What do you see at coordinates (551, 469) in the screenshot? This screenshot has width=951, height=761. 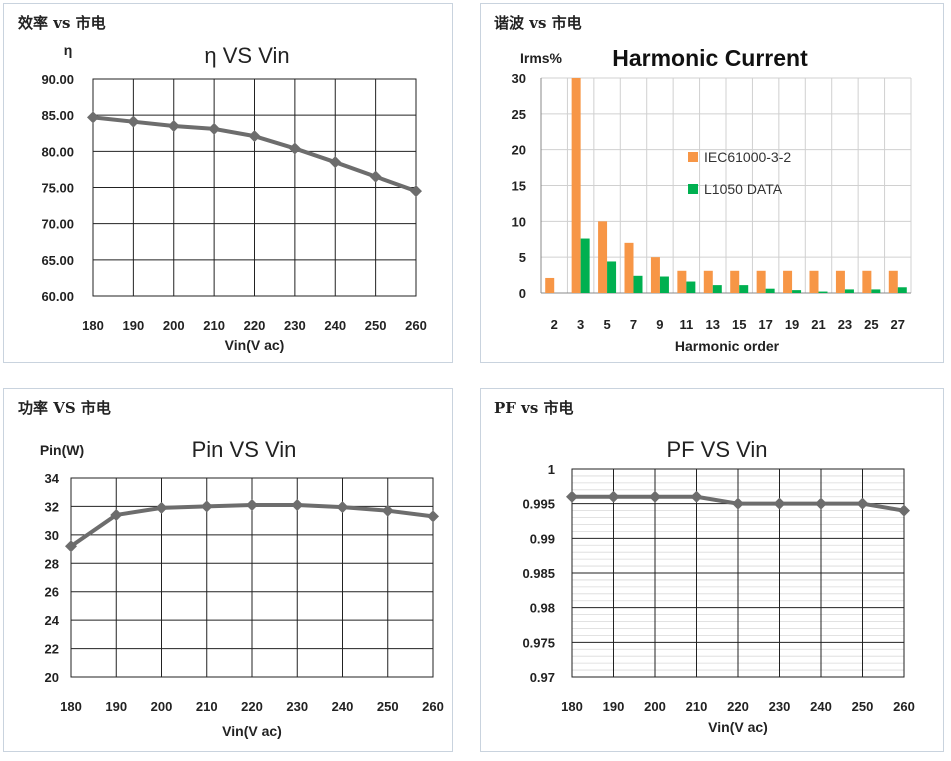 I see `pf-y-tick-label: 1` at bounding box center [551, 469].